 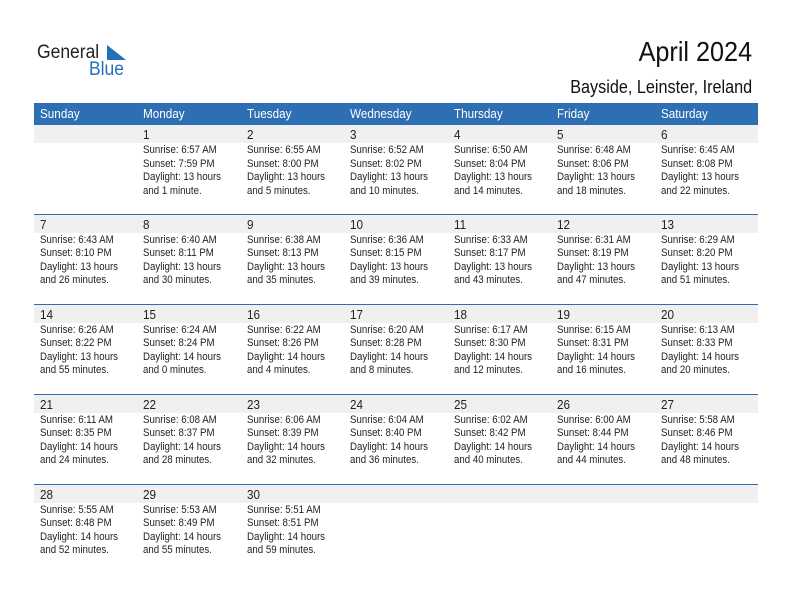 What do you see at coordinates (457, 134) in the screenshot?
I see `day-number: 4` at bounding box center [457, 134].